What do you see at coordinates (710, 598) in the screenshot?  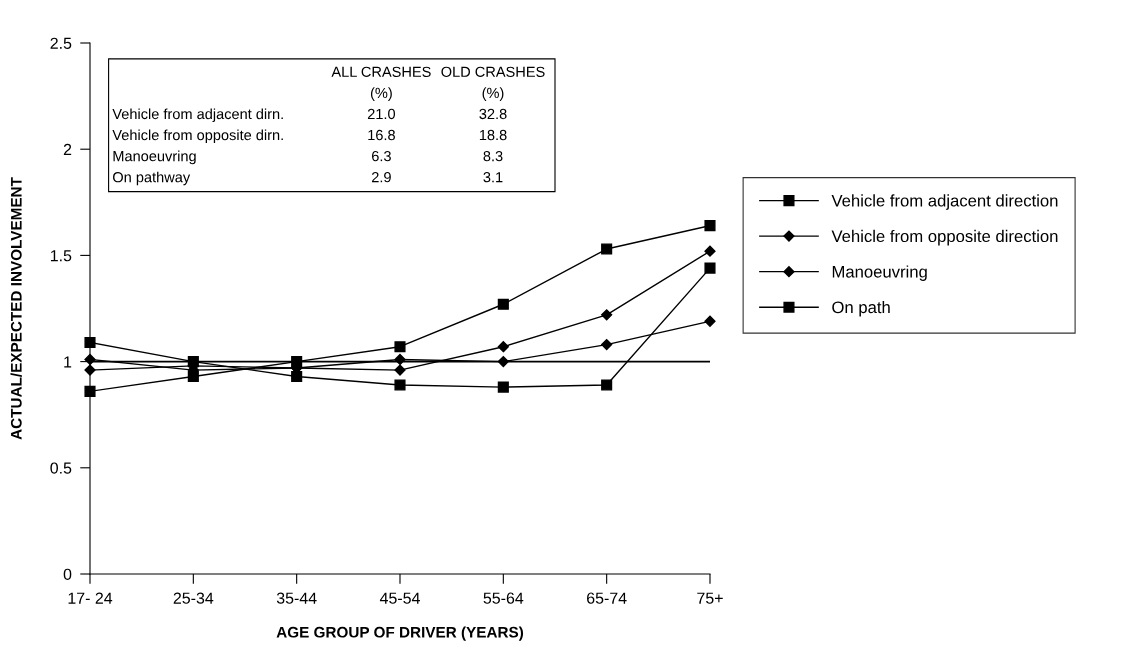 I see `x-tick-label: 75+` at bounding box center [710, 598].